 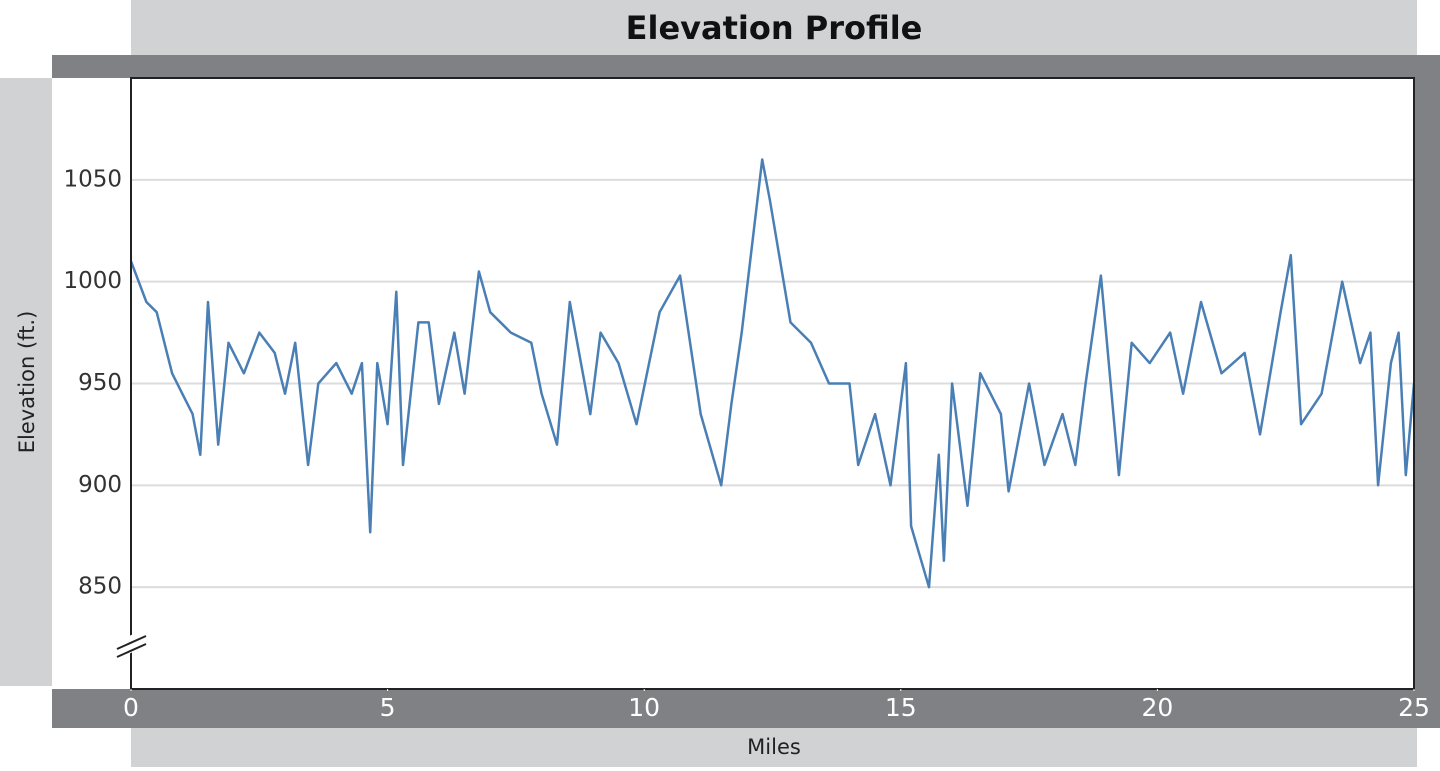 What do you see at coordinates (100, 383) in the screenshot?
I see `y-tick-label: 950` at bounding box center [100, 383].